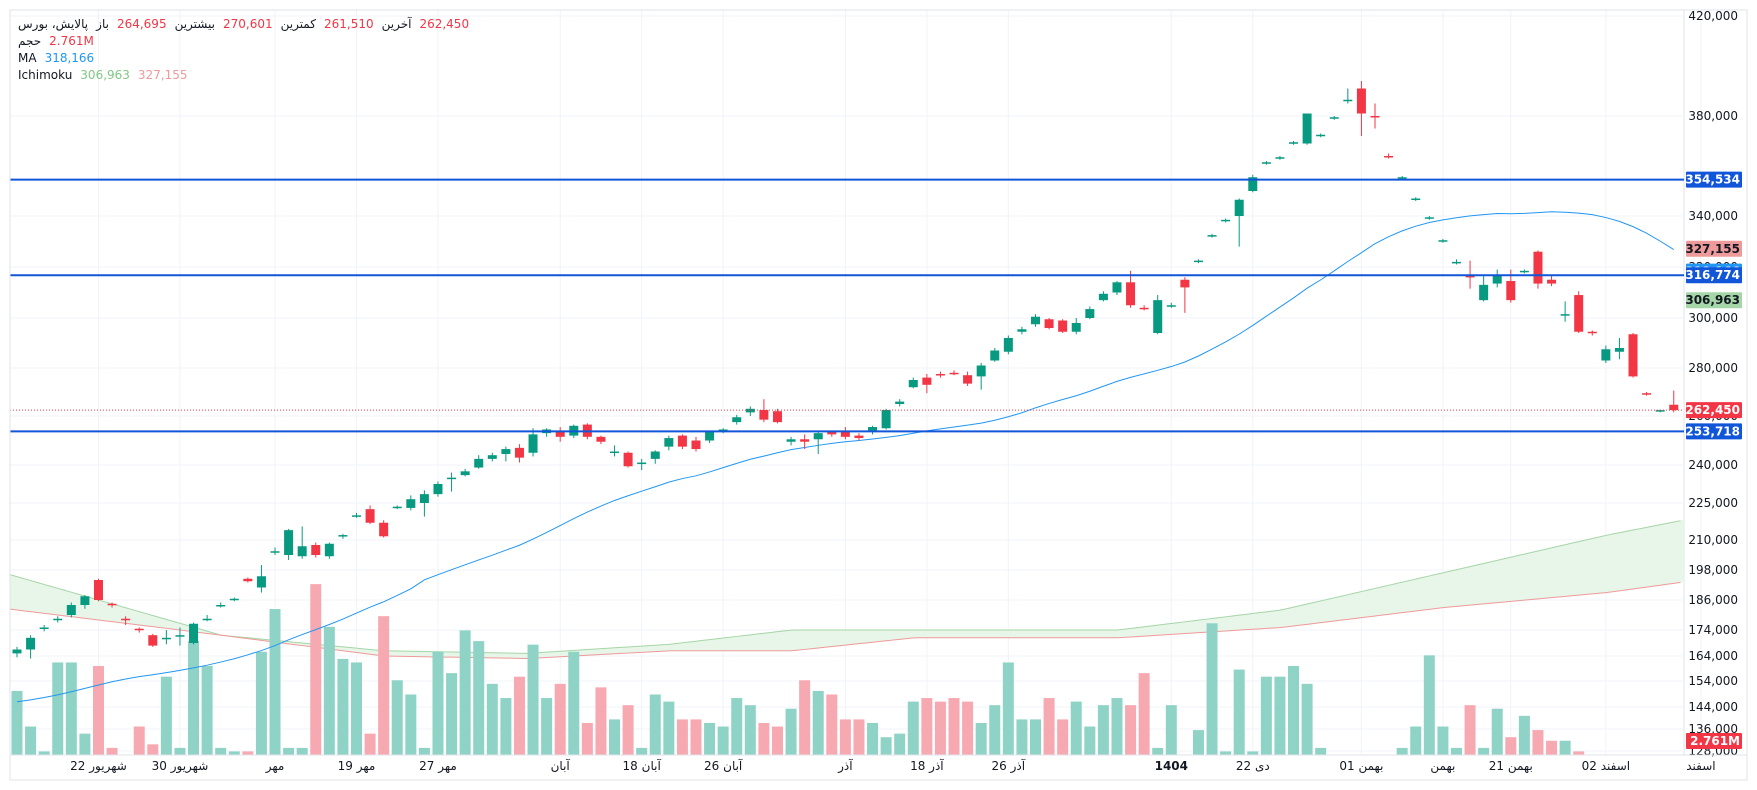 Image resolution: width=1757 pixels, height=790 pixels. Describe the element at coordinates (1713, 179) in the screenshot. I see `level-badge: 354,534` at that location.